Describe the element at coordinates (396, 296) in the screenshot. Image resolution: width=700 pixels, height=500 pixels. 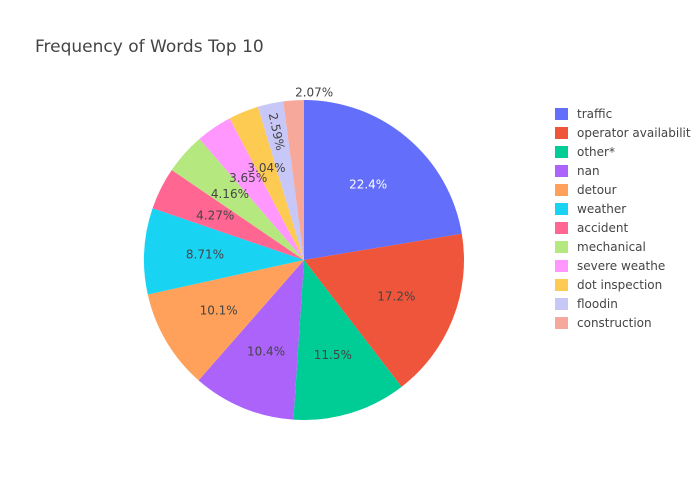
I see `slice-label: 17.2%` at that location.